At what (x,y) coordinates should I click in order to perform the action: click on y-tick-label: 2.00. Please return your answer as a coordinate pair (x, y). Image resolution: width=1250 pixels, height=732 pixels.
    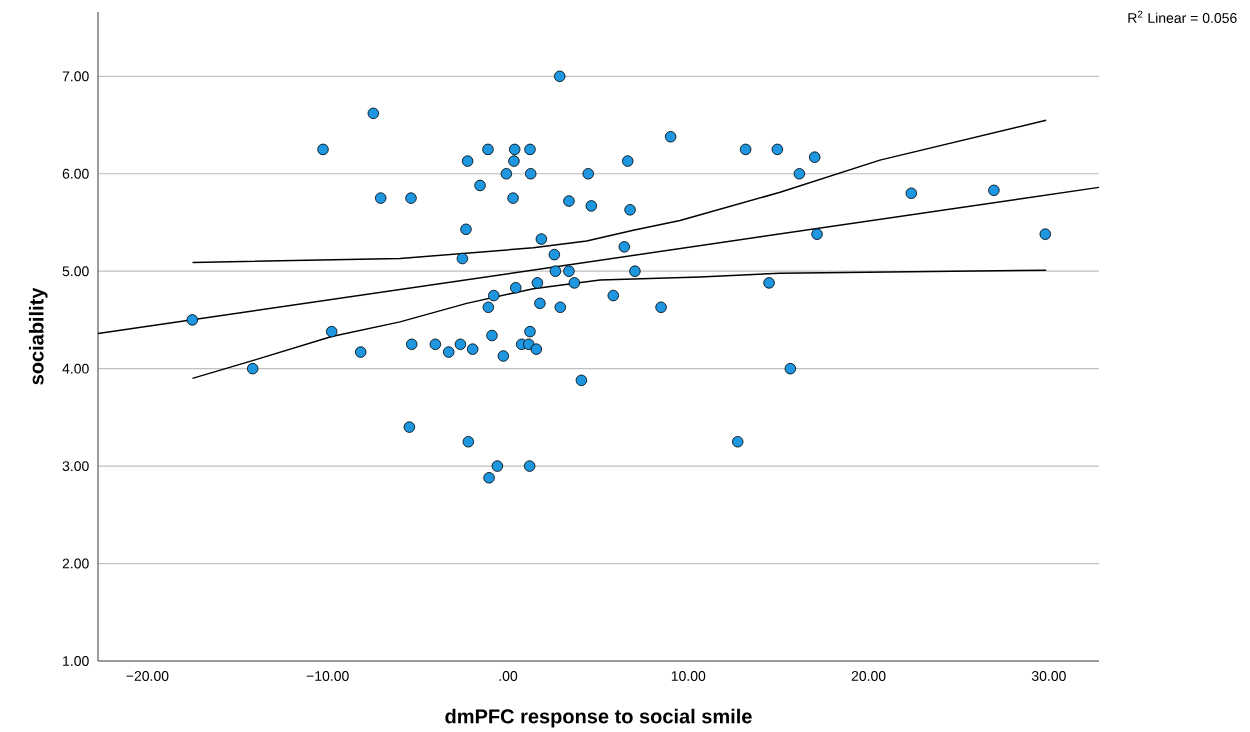
    Looking at the image, I should click on (75, 563).